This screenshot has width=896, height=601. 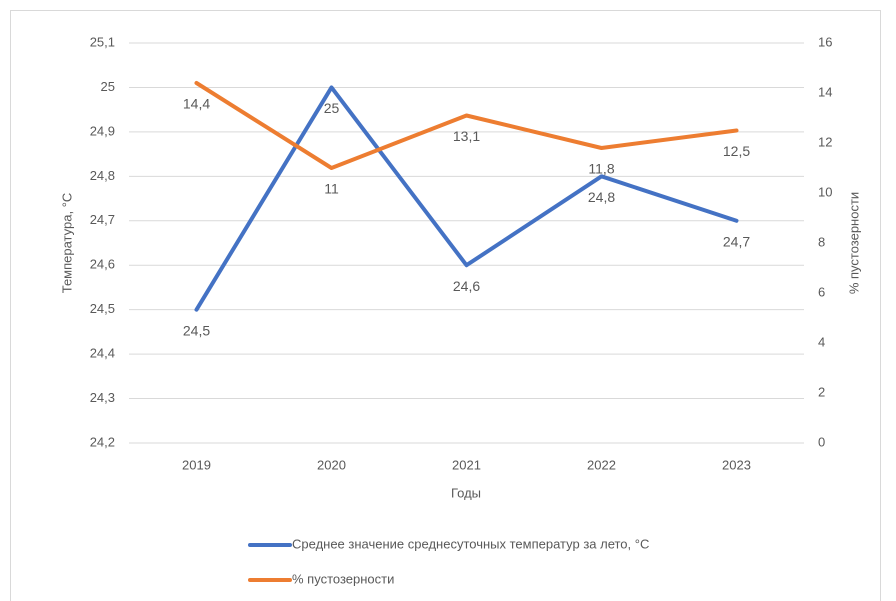 What do you see at coordinates (196, 464) in the screenshot?
I see `x-tick-label: 2019` at bounding box center [196, 464].